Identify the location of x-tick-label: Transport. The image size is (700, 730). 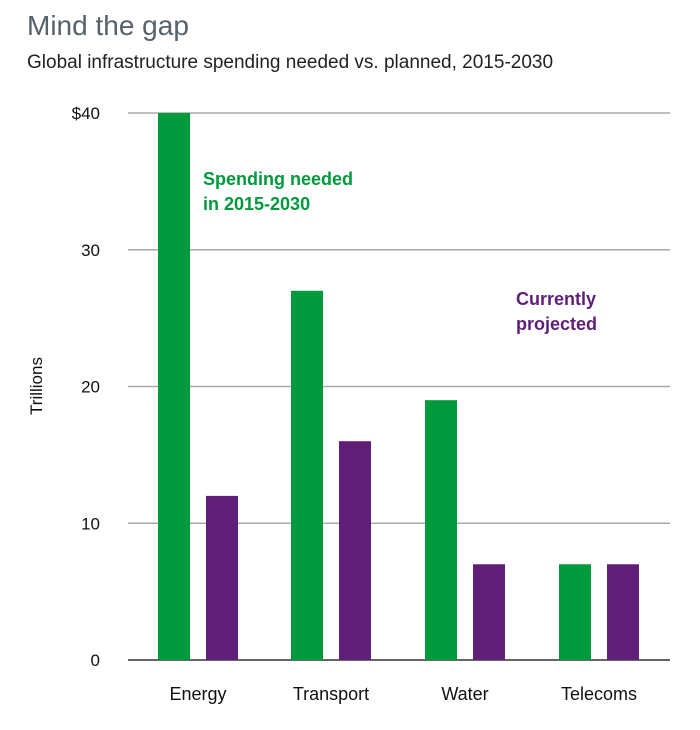
(331, 694).